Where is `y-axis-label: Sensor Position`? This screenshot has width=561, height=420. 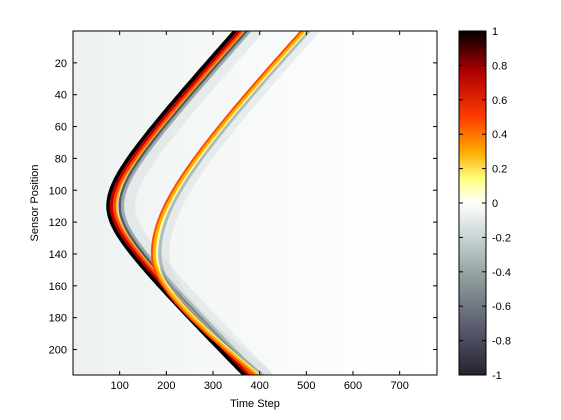
y-axis-label: Sensor Position is located at coordinates (35, 202).